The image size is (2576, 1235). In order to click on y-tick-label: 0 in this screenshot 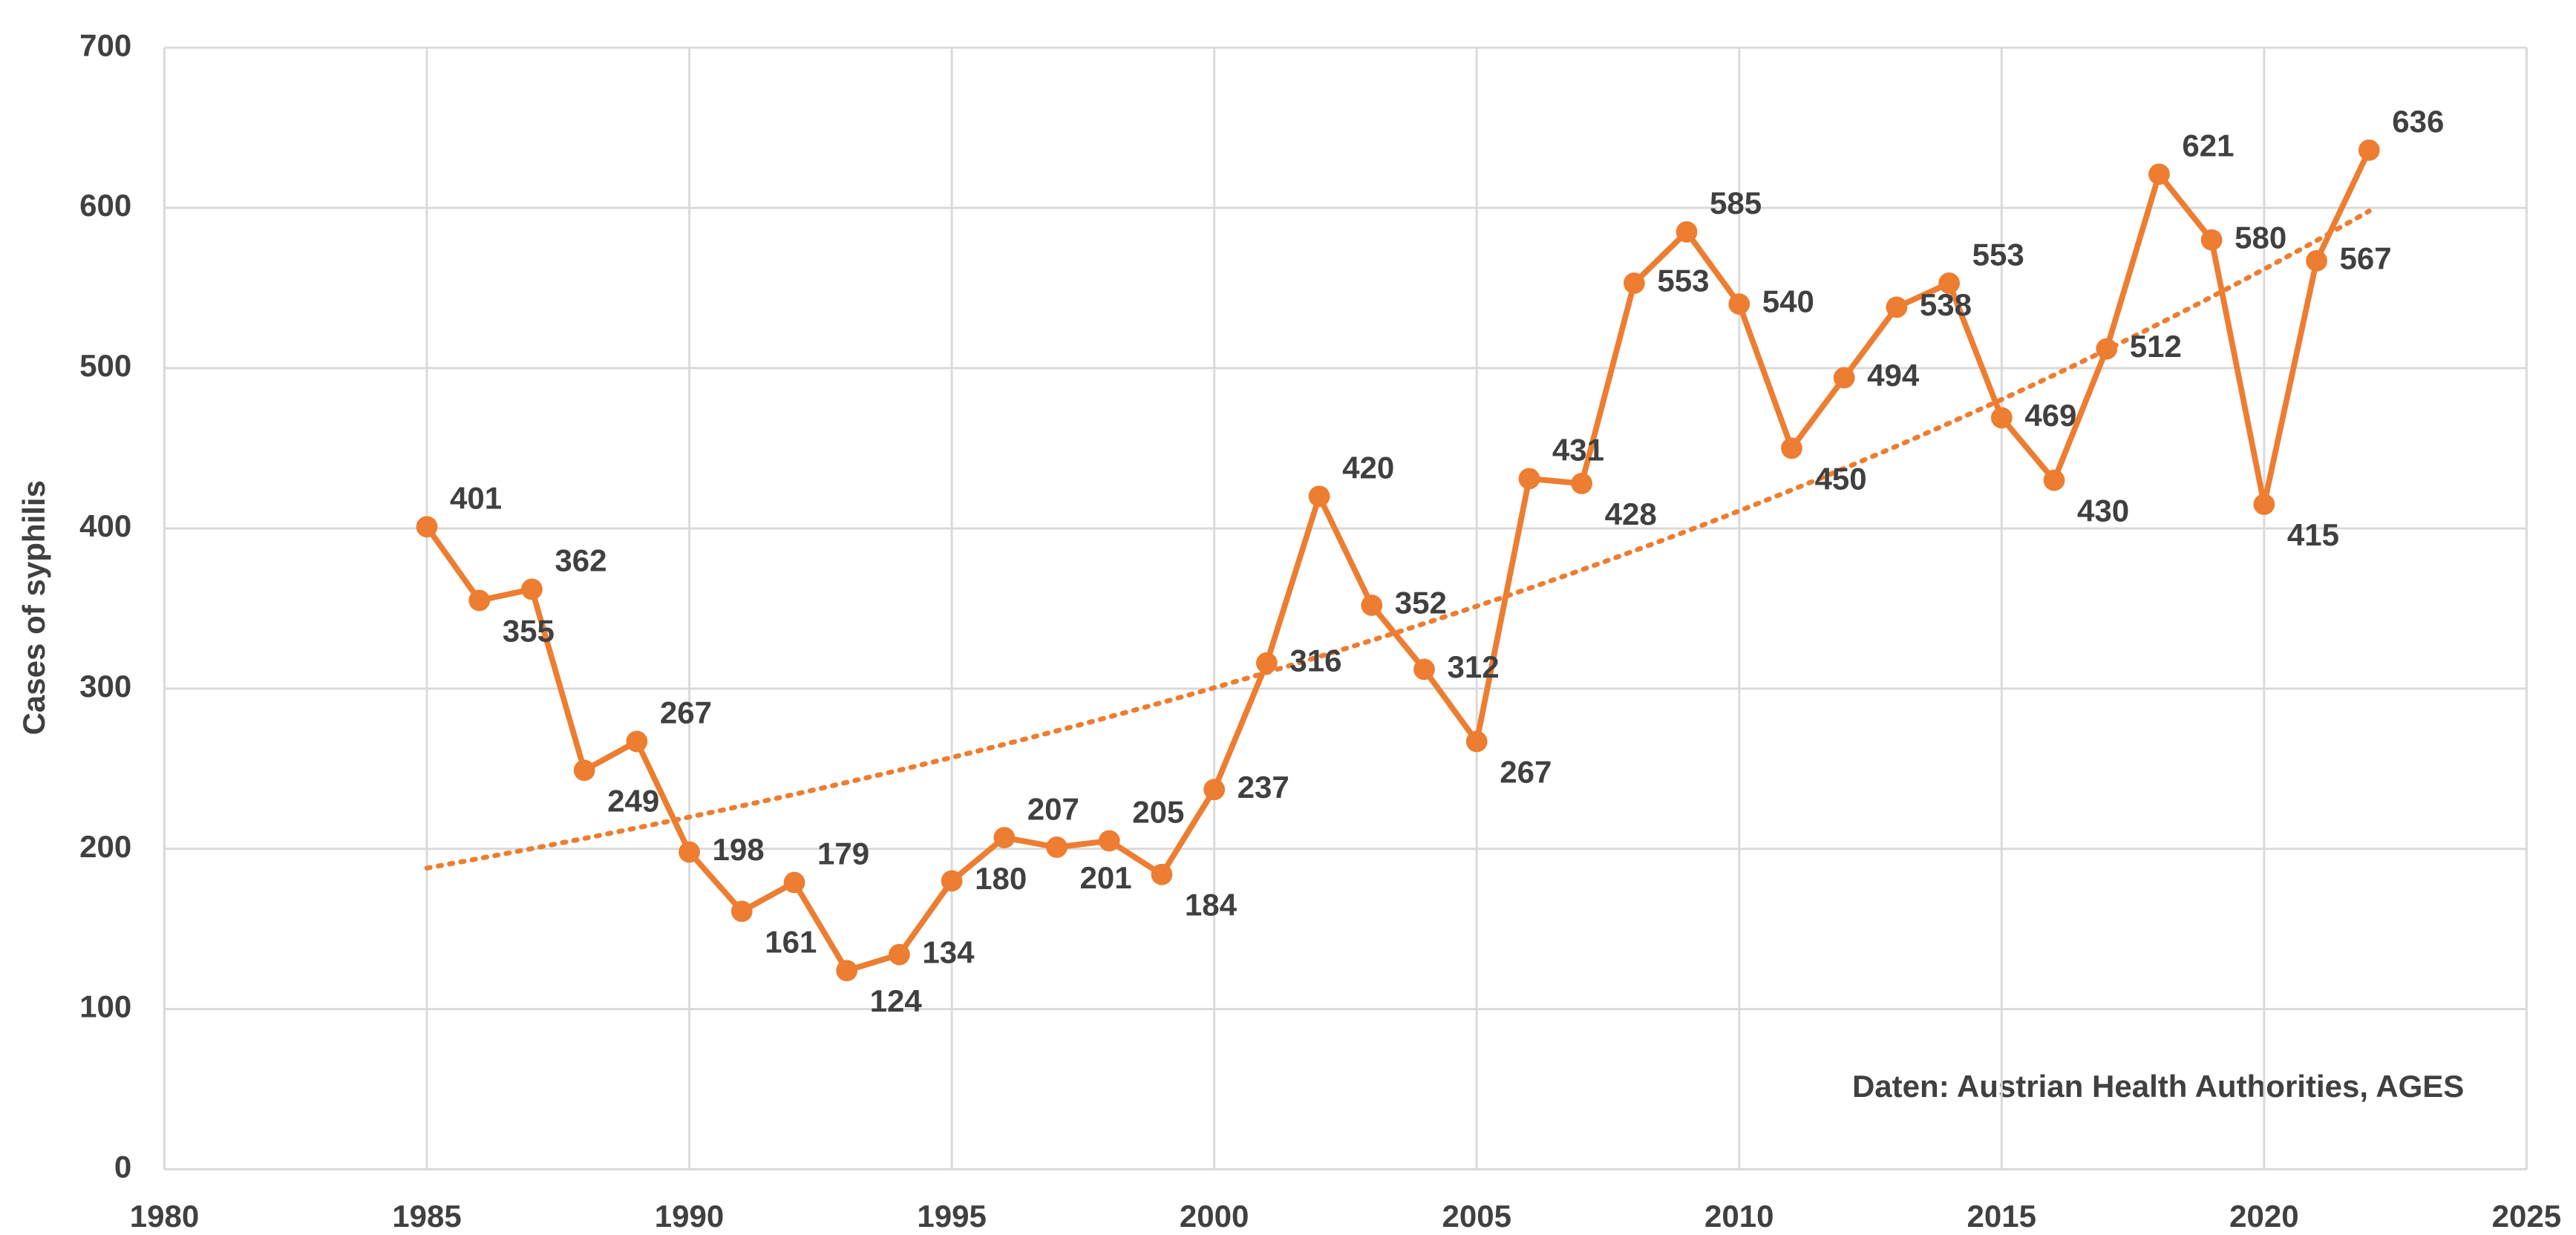, I will do `click(123, 1167)`.